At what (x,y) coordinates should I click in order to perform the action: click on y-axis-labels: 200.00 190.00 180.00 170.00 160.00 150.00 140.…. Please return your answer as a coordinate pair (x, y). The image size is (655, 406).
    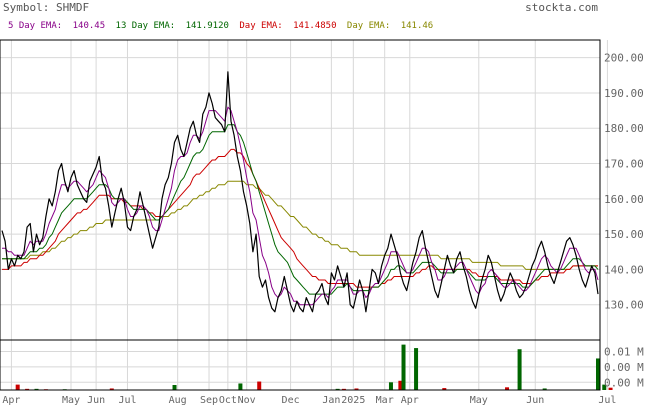
    Looking at the image, I should click on (624, 182).